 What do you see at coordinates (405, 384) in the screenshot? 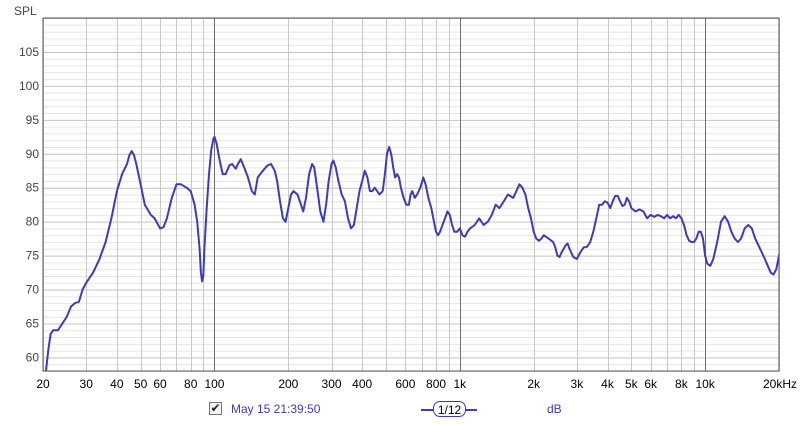
I see `x-tick-label: 600` at bounding box center [405, 384].